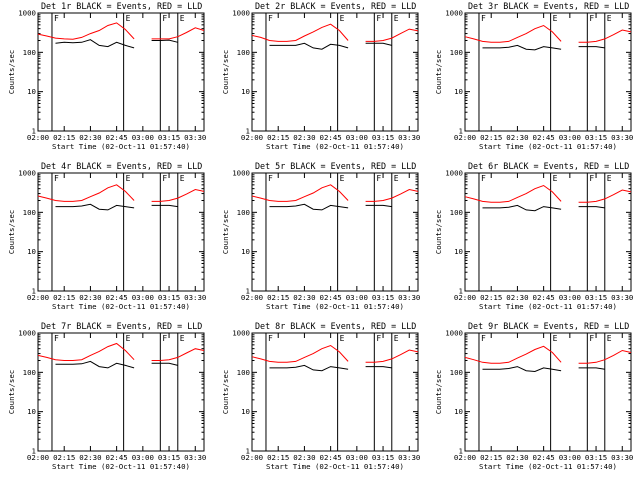 The image size is (640, 480). What do you see at coordinates (335, 6) in the screenshot?
I see `chart-title: Det 2r BLACK = Events, RED = LLD` at bounding box center [335, 6].